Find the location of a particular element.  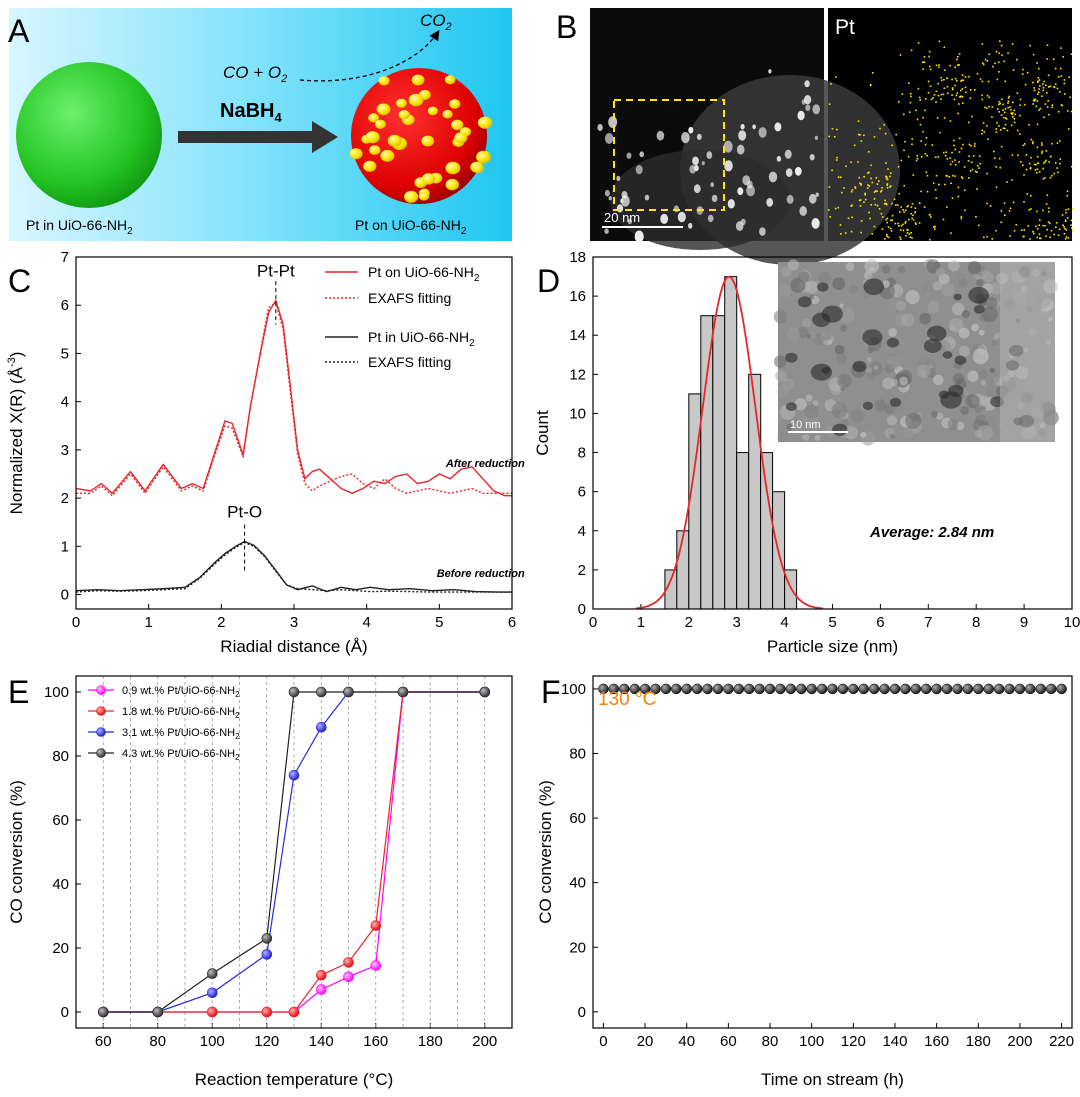

x-tick-label: 80 is located at coordinates (157, 1041).